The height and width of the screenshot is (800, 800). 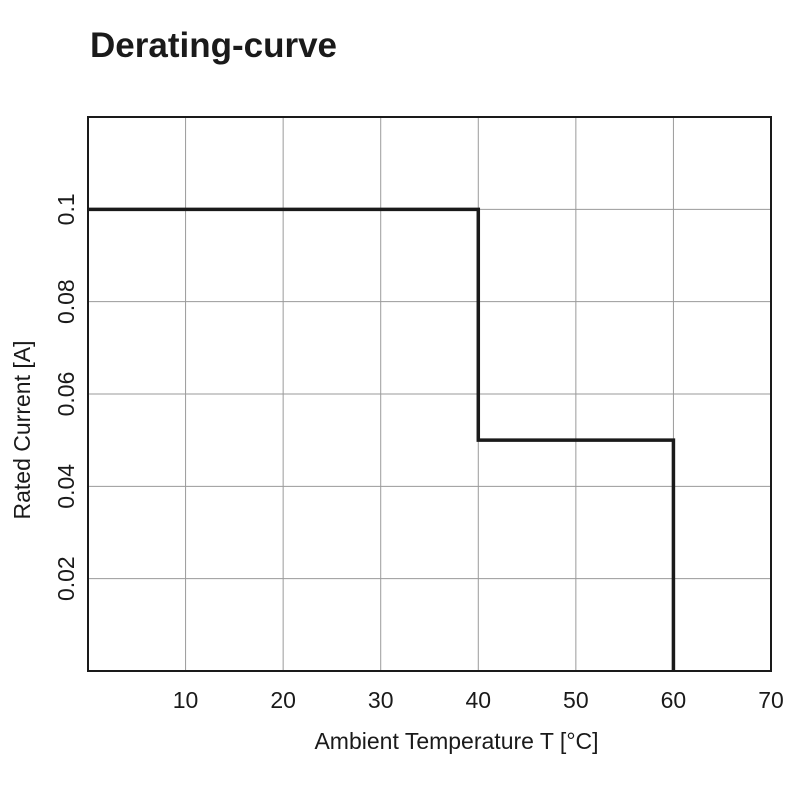 What do you see at coordinates (66, 301) in the screenshot?
I see `y-tick-label: 0.08` at bounding box center [66, 301].